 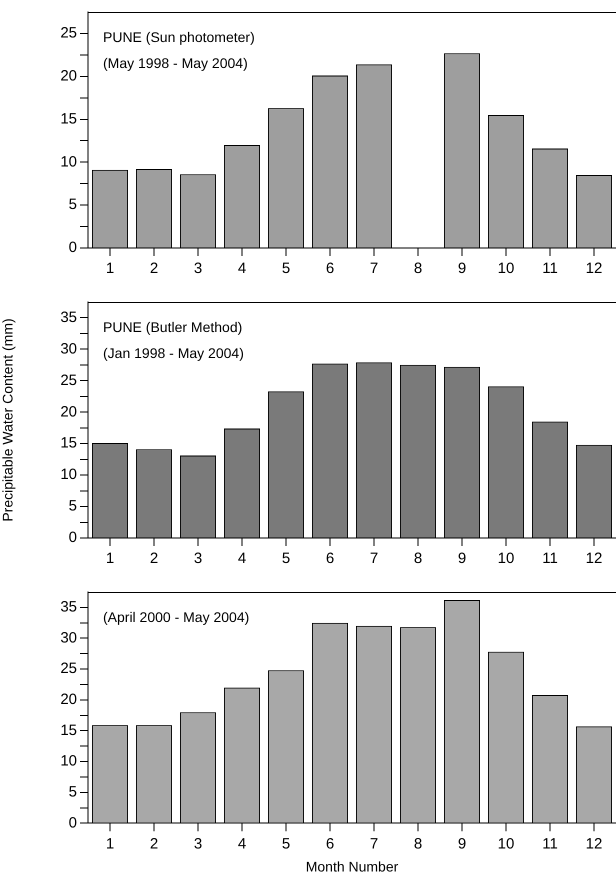 I want to click on annotation: PUNE (Butler Method), so click(x=172, y=326).